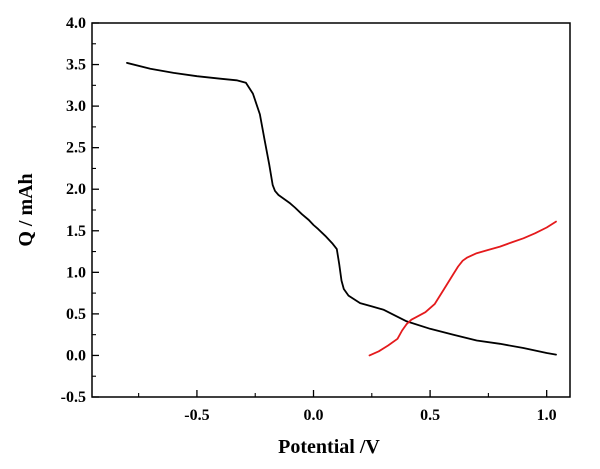  I want to click on y-tick-label: 2.5, so click(76, 148).